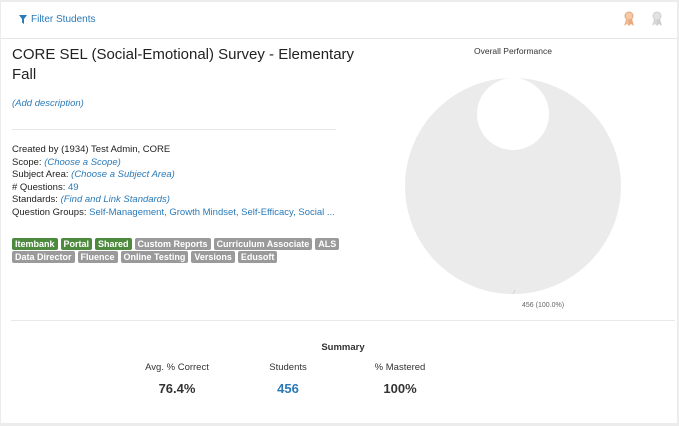 The height and width of the screenshot is (426, 679). I want to click on tag-edusoft: Edusoft, so click(257, 257).